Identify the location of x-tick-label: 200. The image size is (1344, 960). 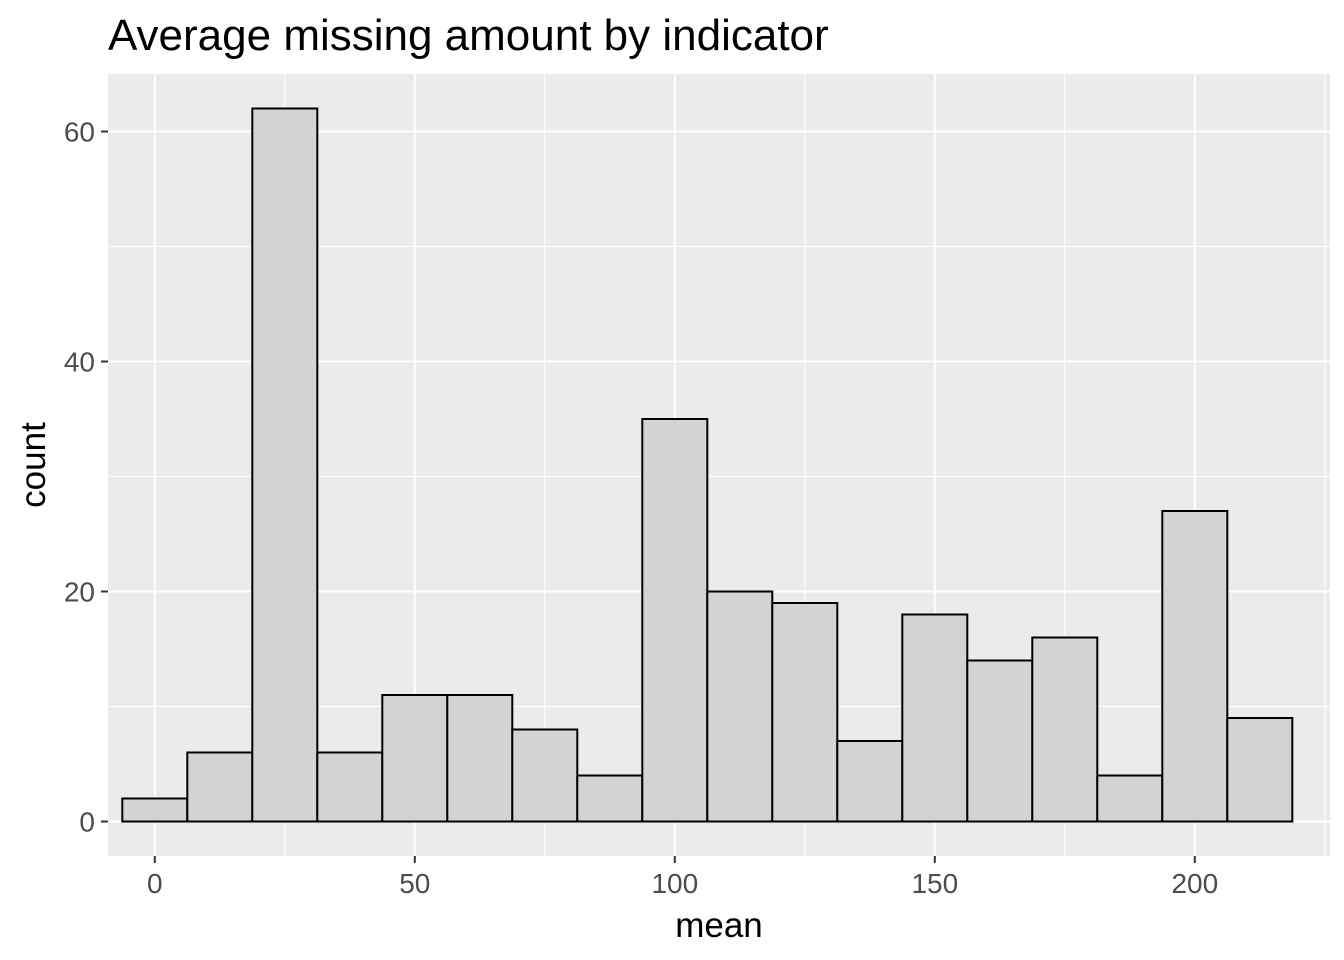
(1194, 883).